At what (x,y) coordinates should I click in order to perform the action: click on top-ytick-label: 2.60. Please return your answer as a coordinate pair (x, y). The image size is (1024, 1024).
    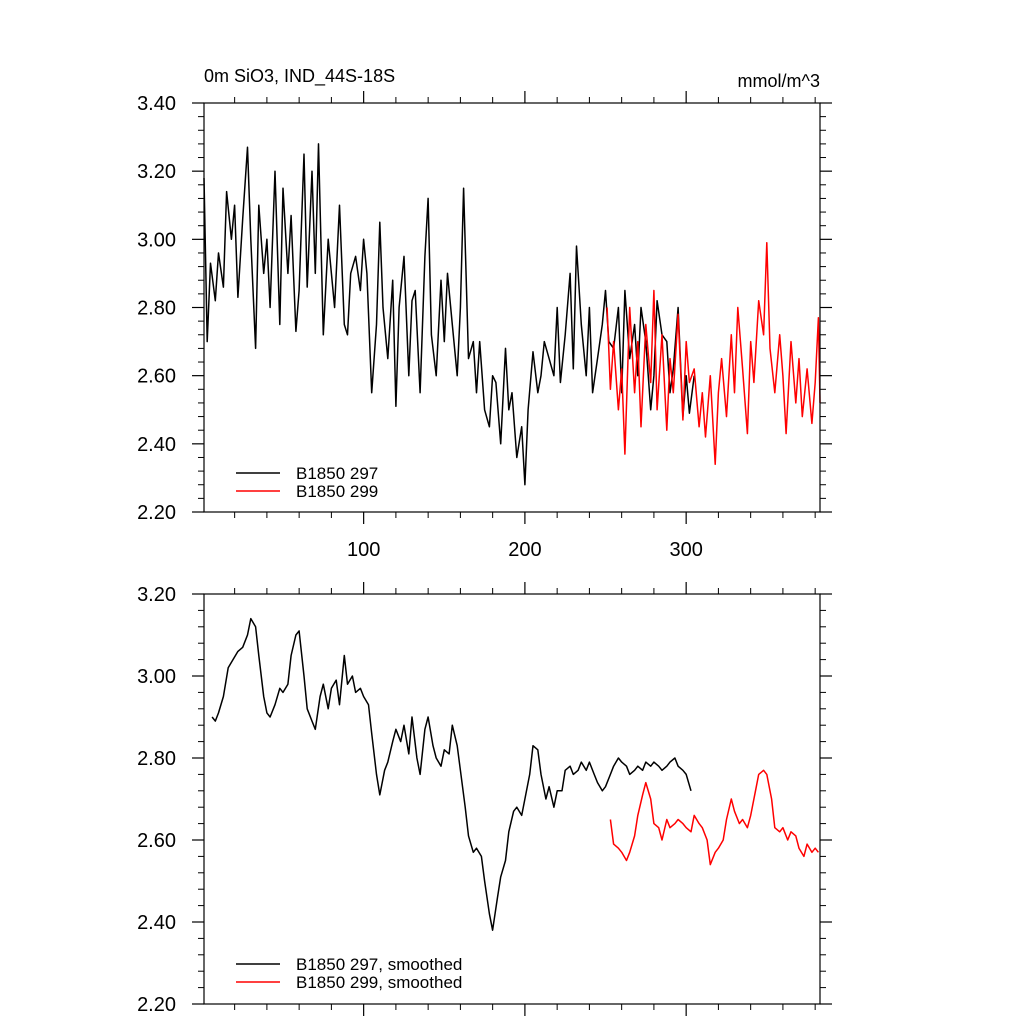
    Looking at the image, I should click on (156, 377).